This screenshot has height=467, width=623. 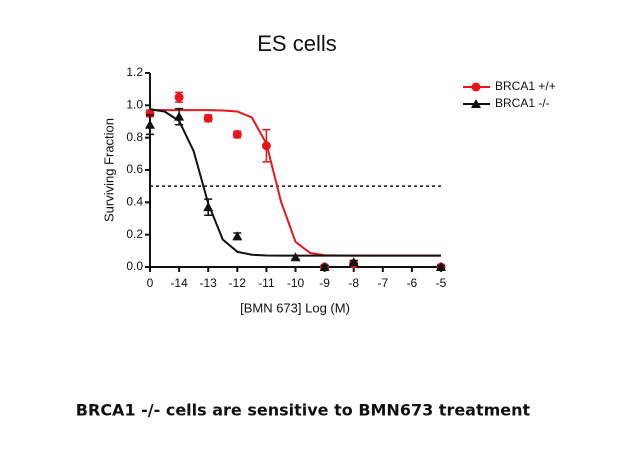 I want to click on x-tick-label: -8, so click(x=353, y=283).